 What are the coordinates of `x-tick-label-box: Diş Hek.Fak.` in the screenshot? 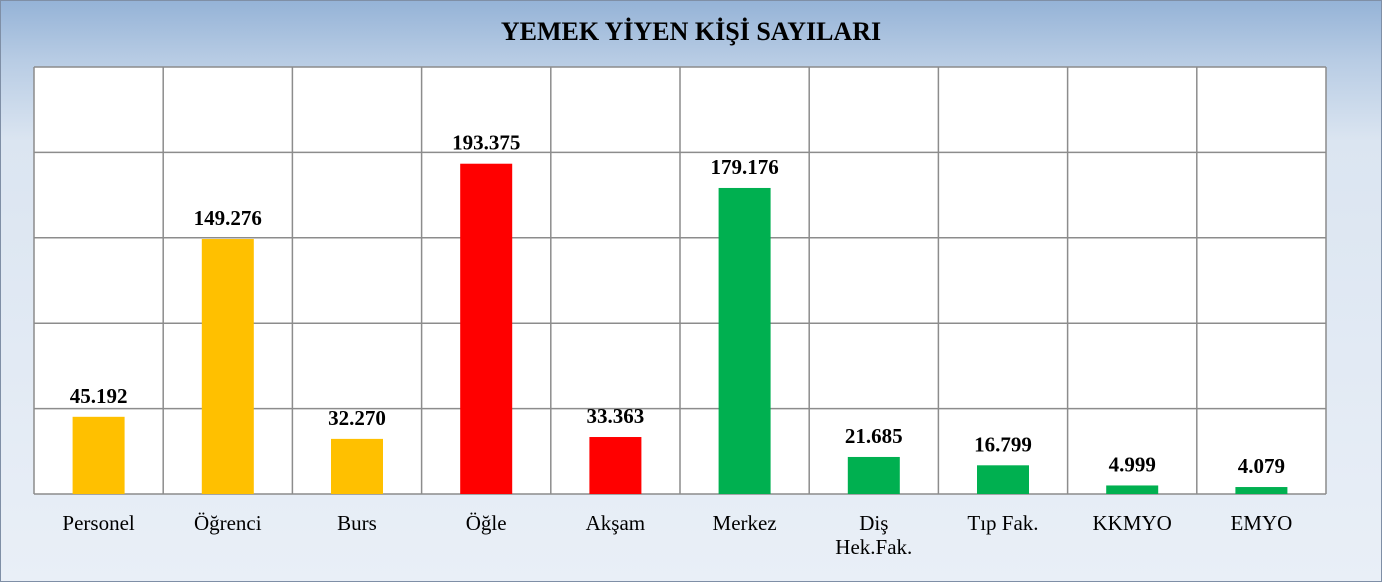 It's located at (873, 535).